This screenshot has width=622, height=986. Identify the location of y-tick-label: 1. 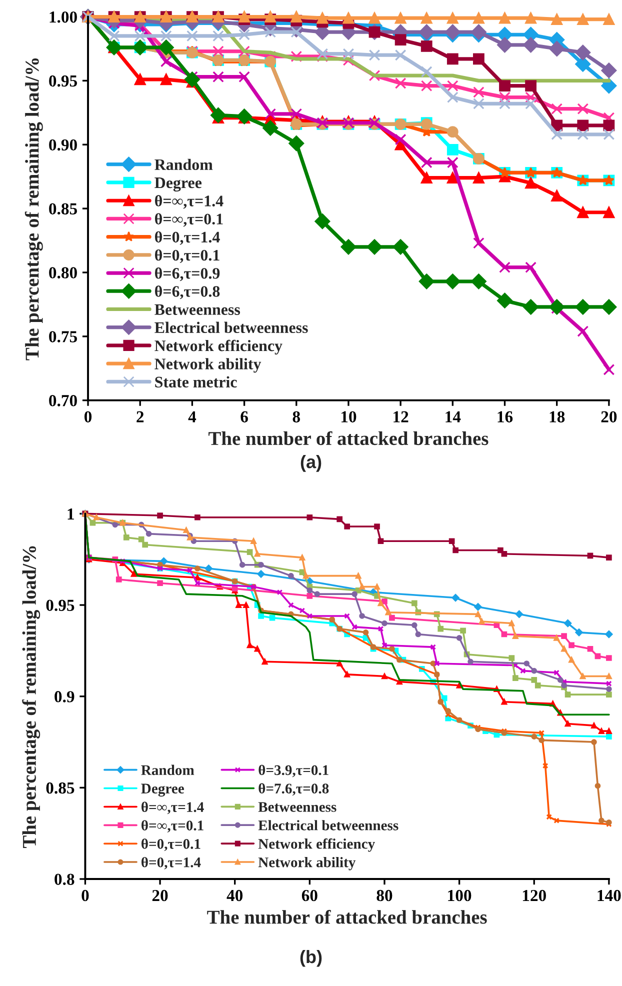
(71, 514).